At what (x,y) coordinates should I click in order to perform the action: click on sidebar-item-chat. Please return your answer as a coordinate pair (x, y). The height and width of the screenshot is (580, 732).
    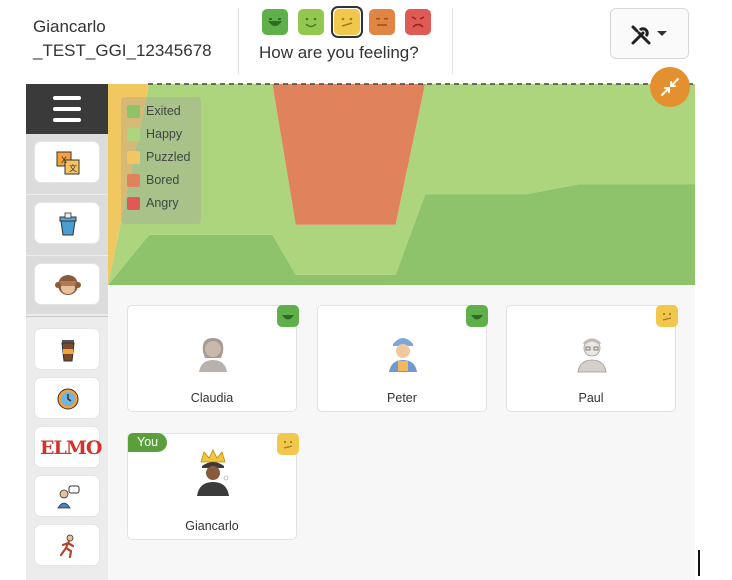
    Looking at the image, I should click on (67, 496).